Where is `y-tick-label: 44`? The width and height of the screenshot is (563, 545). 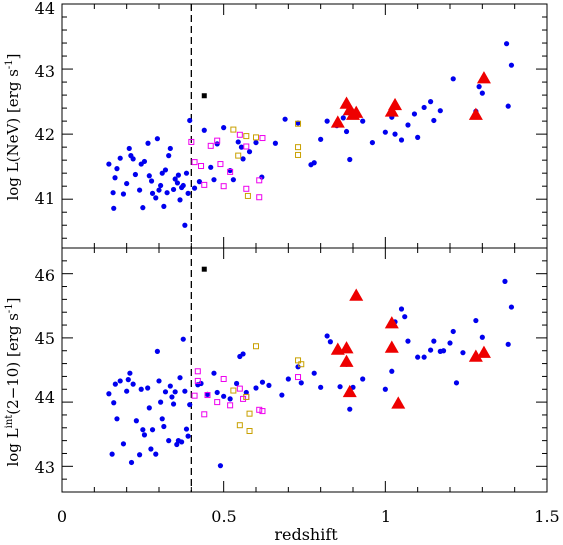
y-tick-label: 44 is located at coordinates (45, 9).